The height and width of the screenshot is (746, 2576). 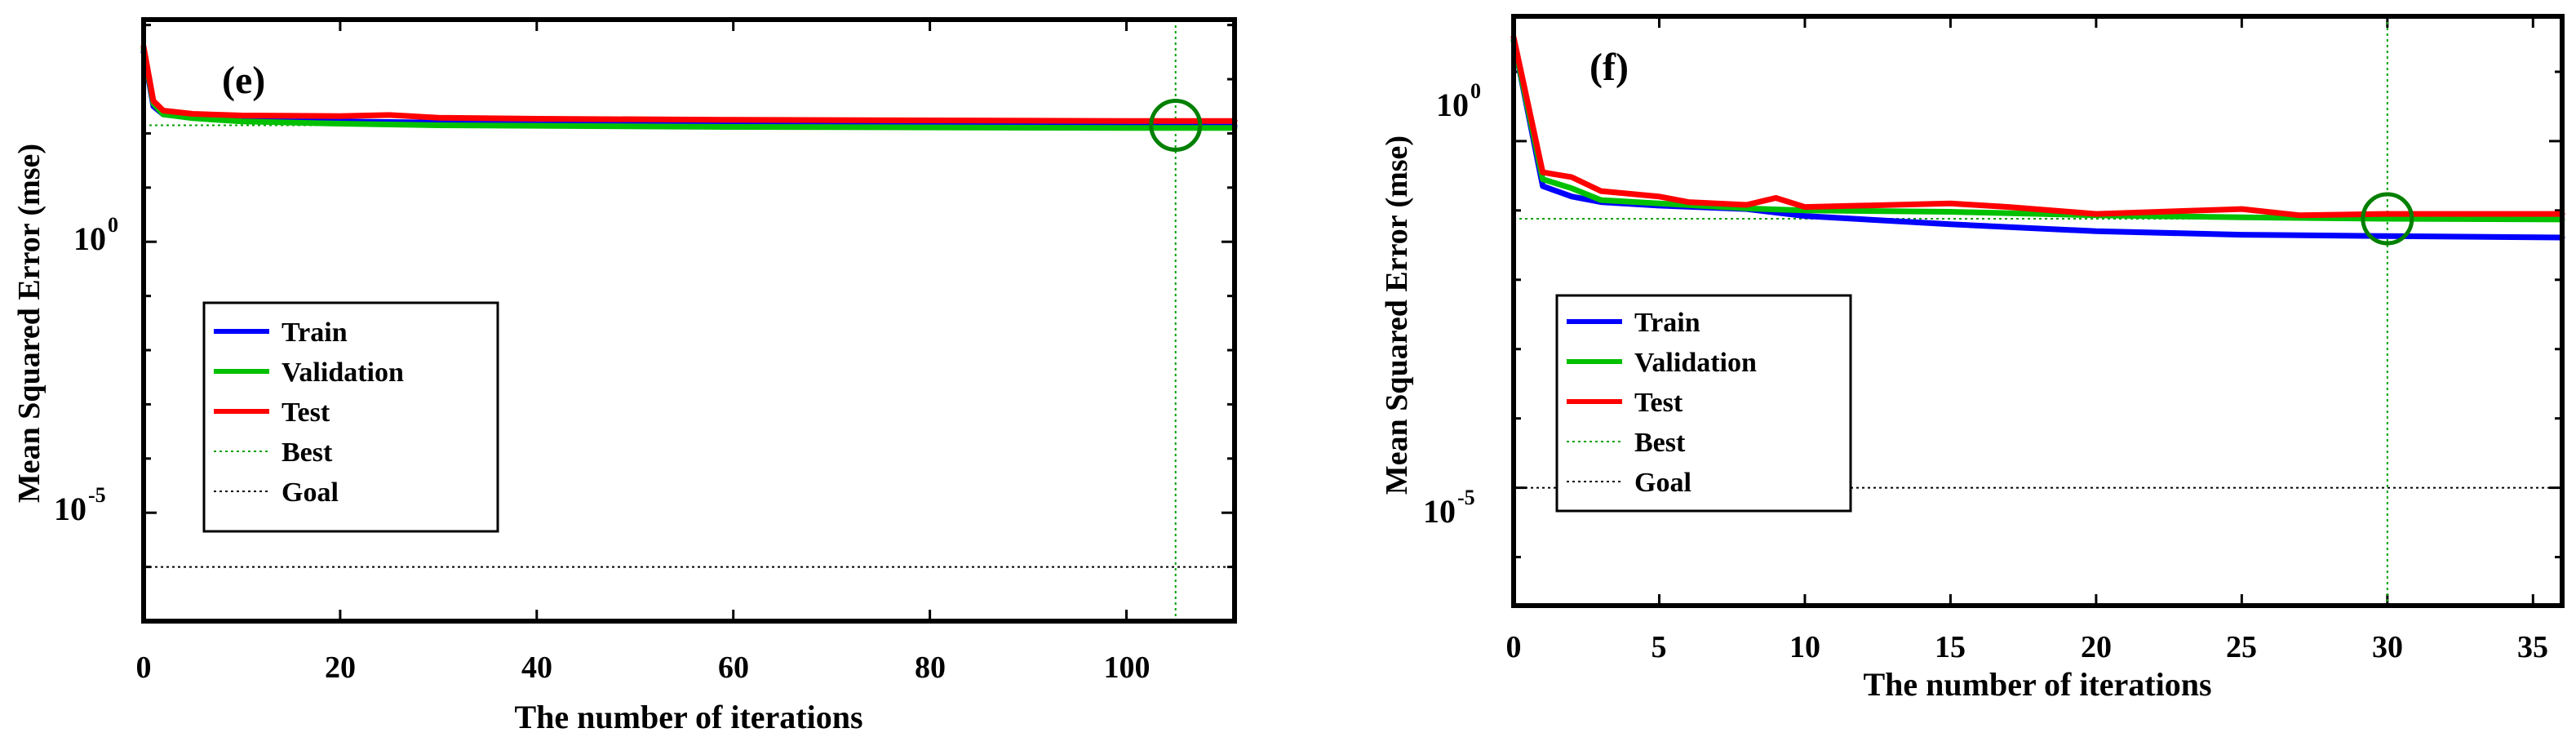 I want to click on panel-e-x-tick-label: 100, so click(x=1127, y=668).